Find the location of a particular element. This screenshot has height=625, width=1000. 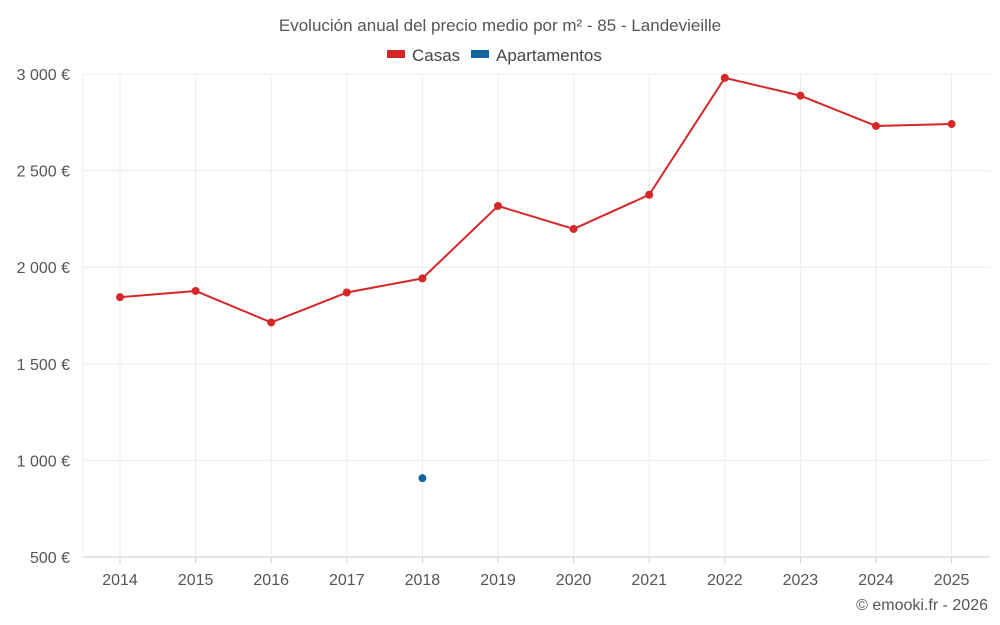

x-tick-label: 2014 is located at coordinates (120, 580).